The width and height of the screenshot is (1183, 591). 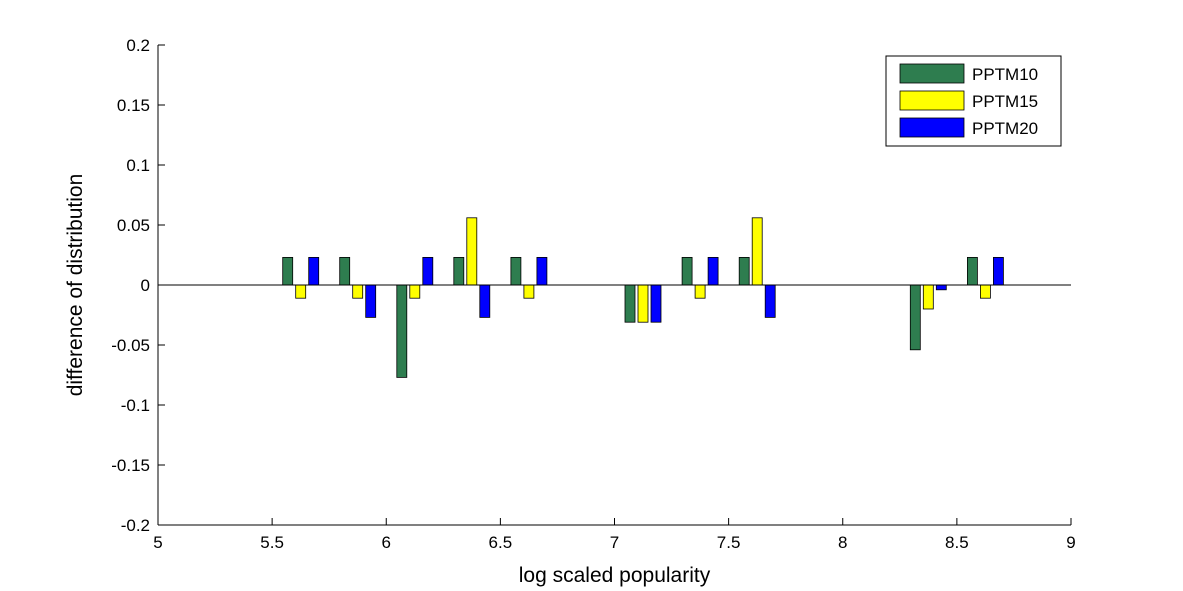 I want to click on x-tick-label: 8, so click(x=842, y=542).